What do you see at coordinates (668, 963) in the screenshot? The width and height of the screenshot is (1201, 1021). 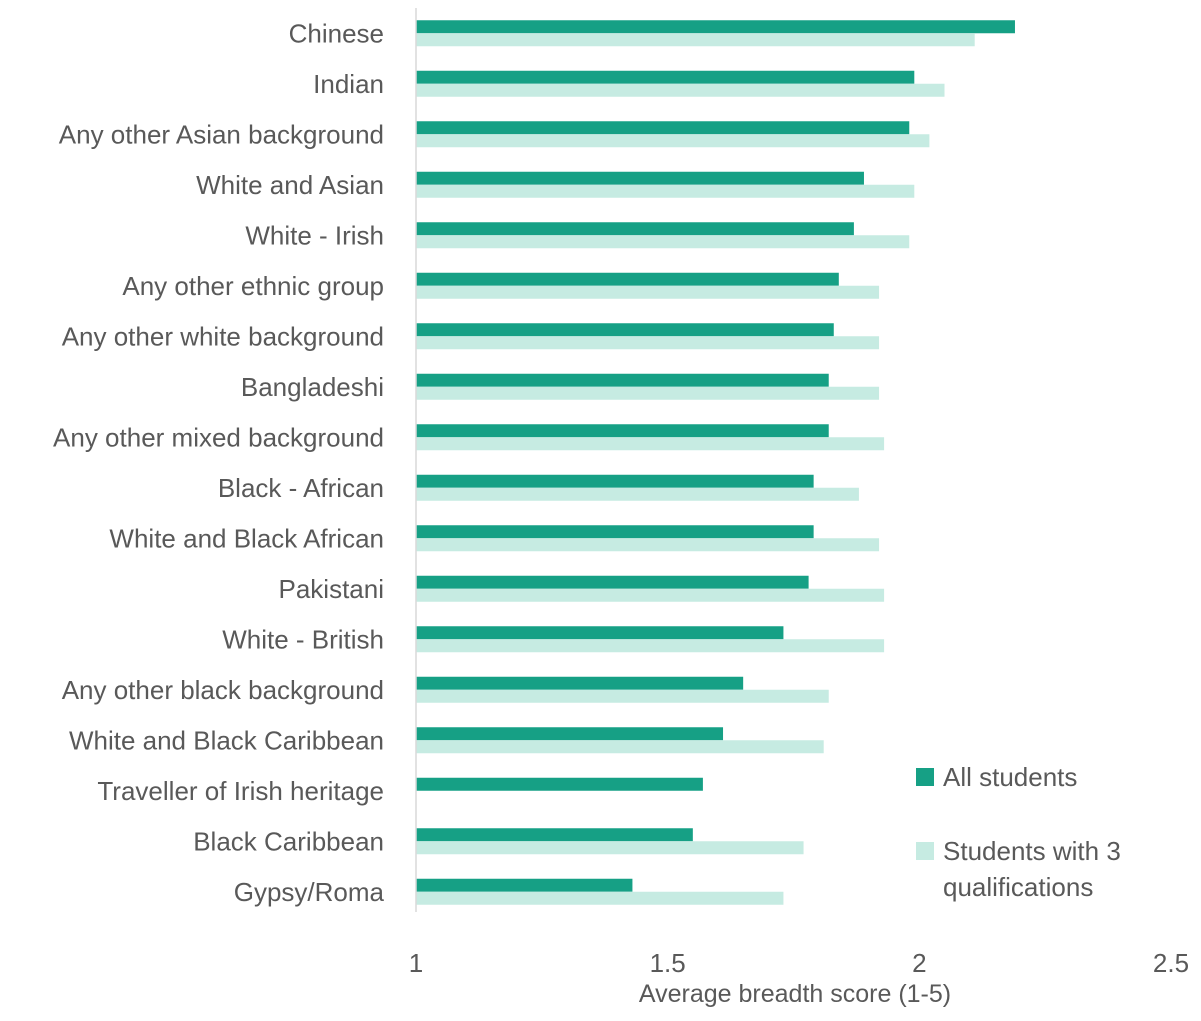 I see `x-tick-label: 1.5` at bounding box center [668, 963].